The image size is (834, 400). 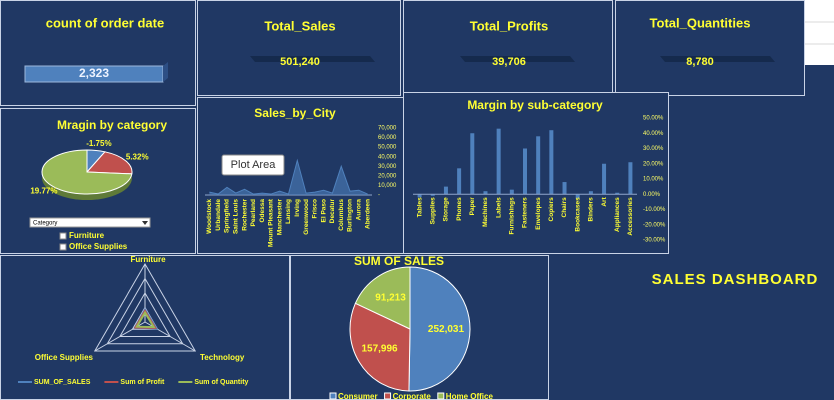 What do you see at coordinates (390, 297) in the screenshot?
I see `data-label: 91,213` at bounding box center [390, 297].